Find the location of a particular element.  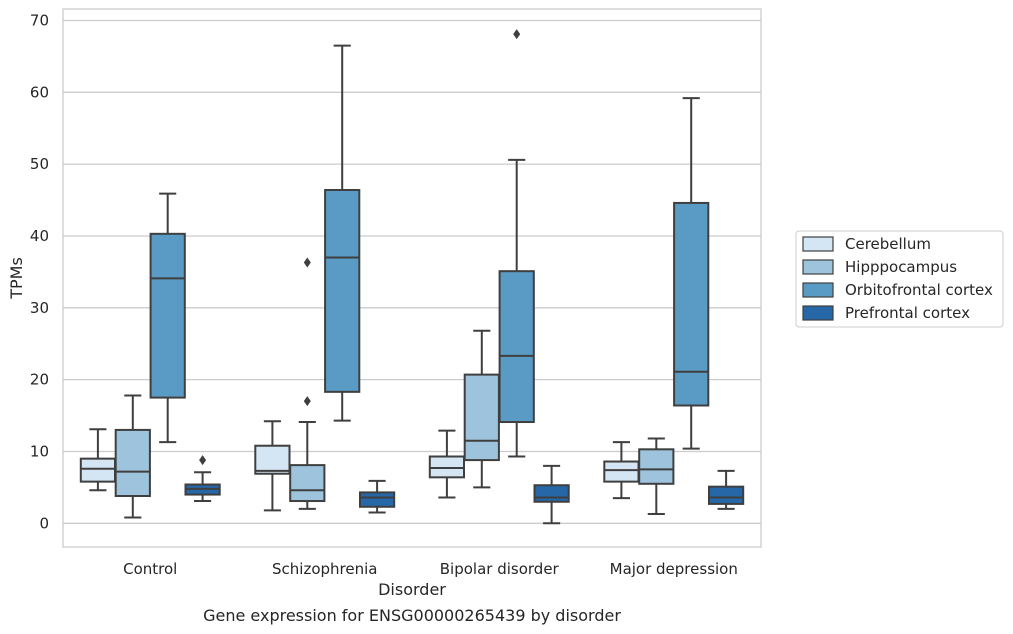

y-tick-label: 0 is located at coordinates (44, 523).